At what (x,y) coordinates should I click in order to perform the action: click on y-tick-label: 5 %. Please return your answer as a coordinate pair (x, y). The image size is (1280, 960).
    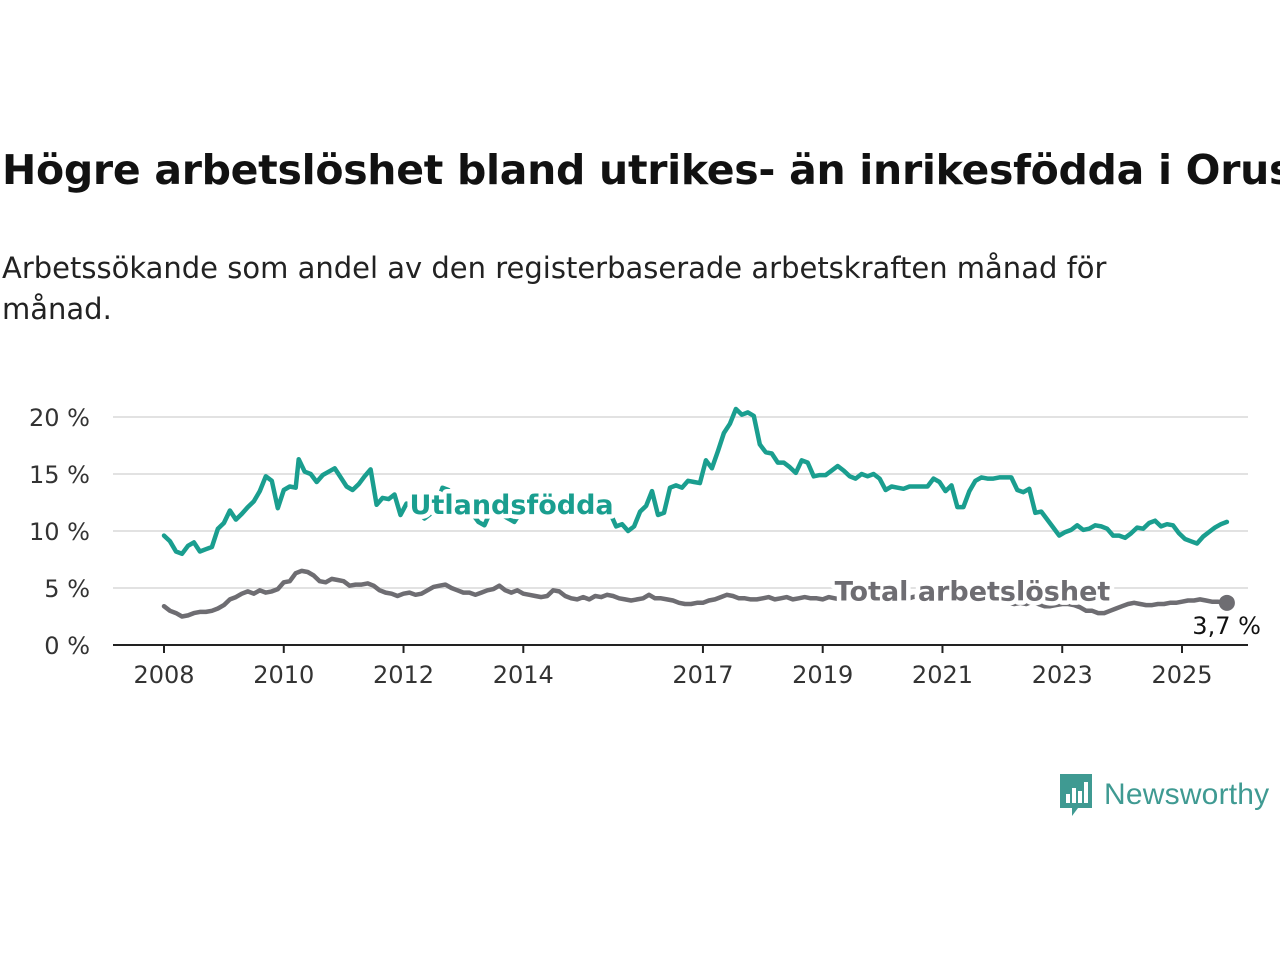
    Looking at the image, I should click on (67, 589).